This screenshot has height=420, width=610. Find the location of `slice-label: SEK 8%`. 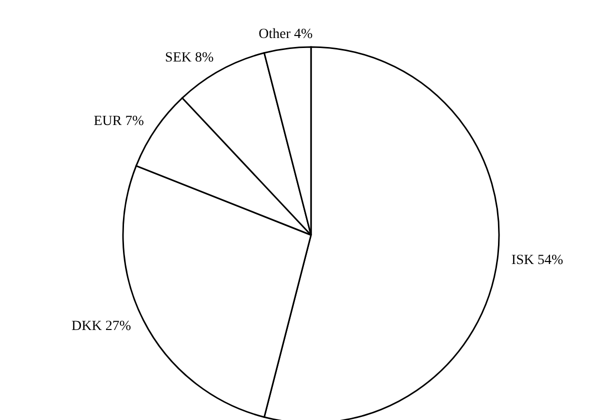

slice-label: SEK 8% is located at coordinates (189, 58).